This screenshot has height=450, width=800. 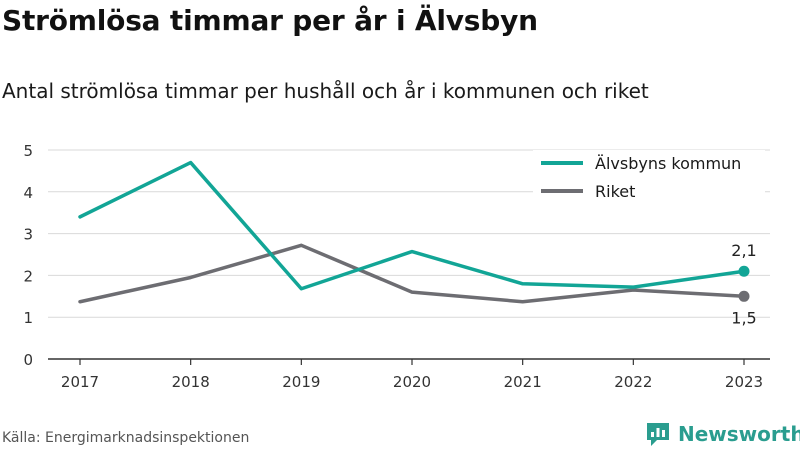 What do you see at coordinates (649, 179) in the screenshot?
I see `legend-background` at bounding box center [649, 179].